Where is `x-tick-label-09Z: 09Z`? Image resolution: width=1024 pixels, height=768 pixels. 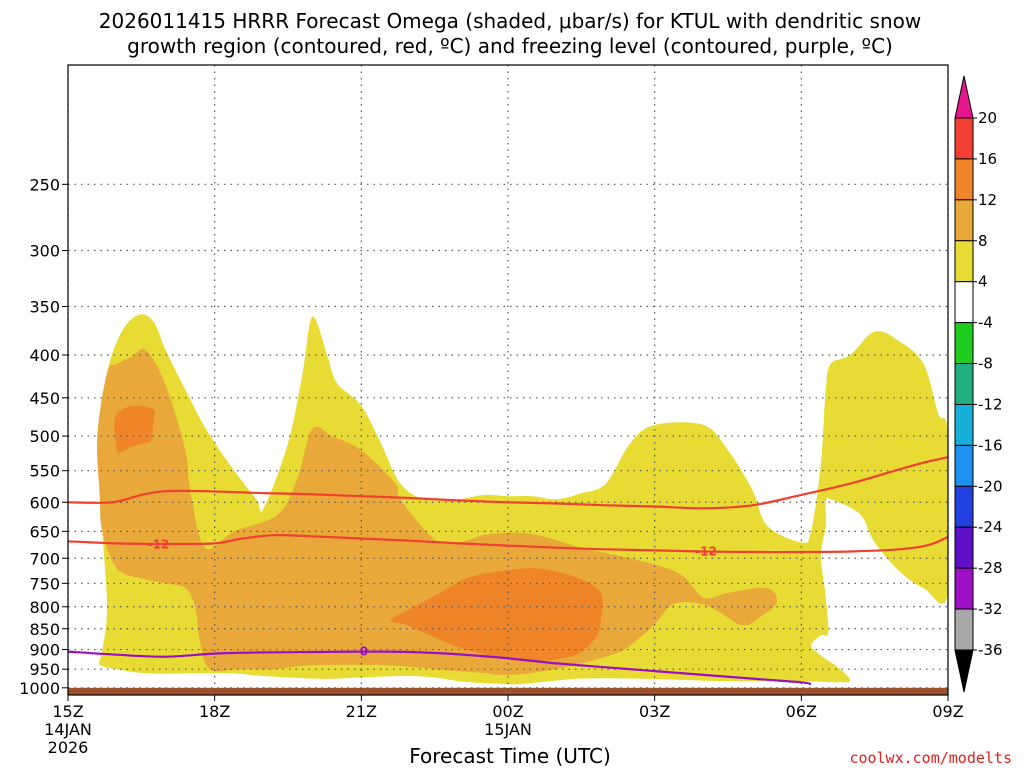 x-tick-label-09Z: 09Z is located at coordinates (947, 711).